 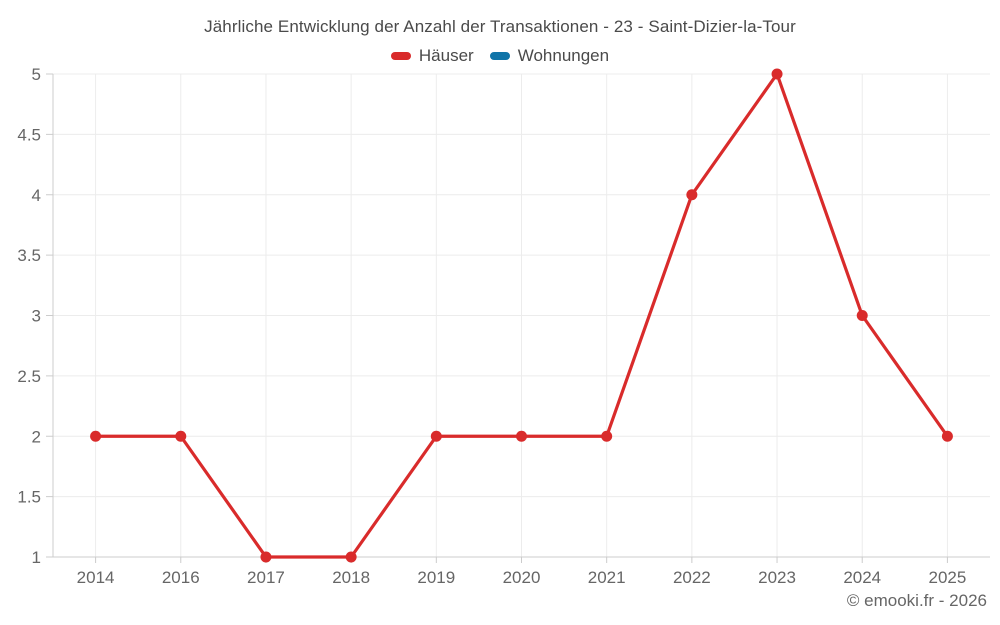 What do you see at coordinates (777, 577) in the screenshot?
I see `x-tick-label: 2023` at bounding box center [777, 577].